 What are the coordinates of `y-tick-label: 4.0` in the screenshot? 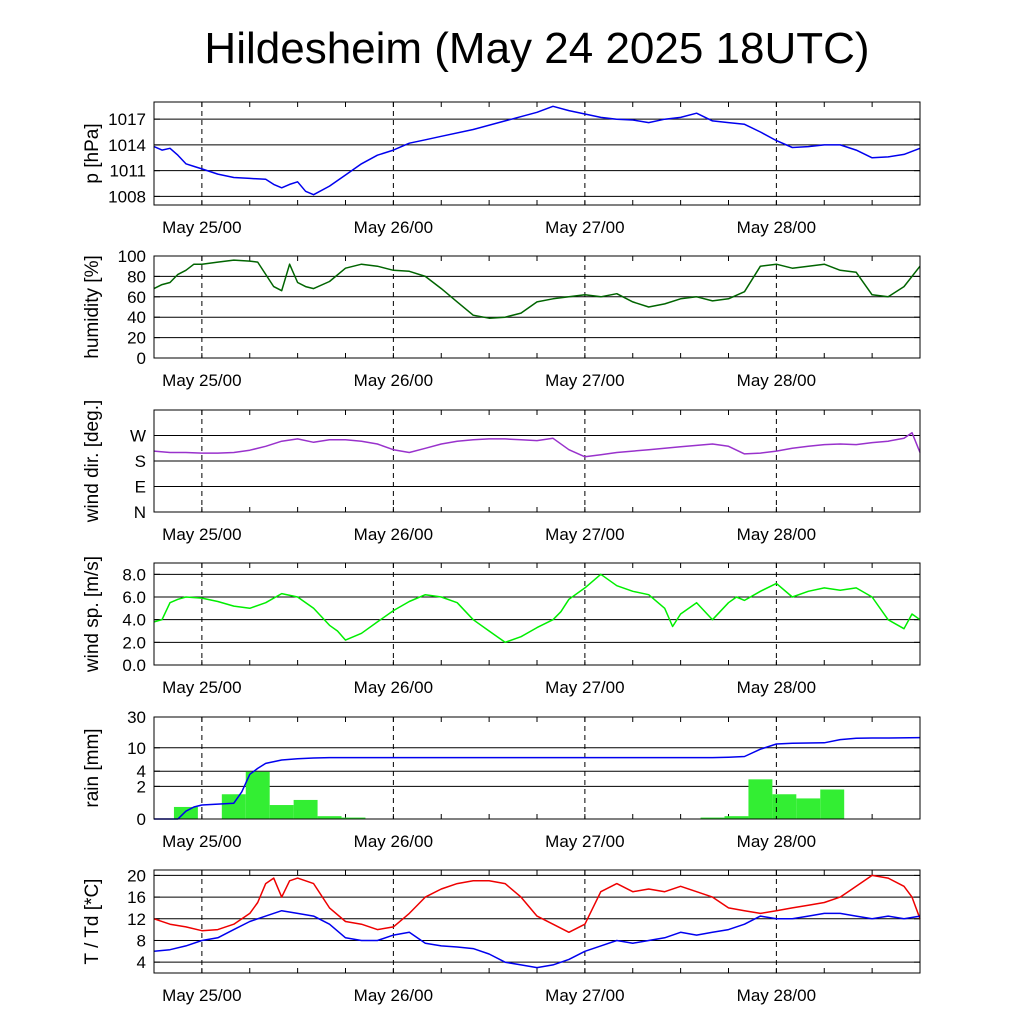 It's located at (134, 620).